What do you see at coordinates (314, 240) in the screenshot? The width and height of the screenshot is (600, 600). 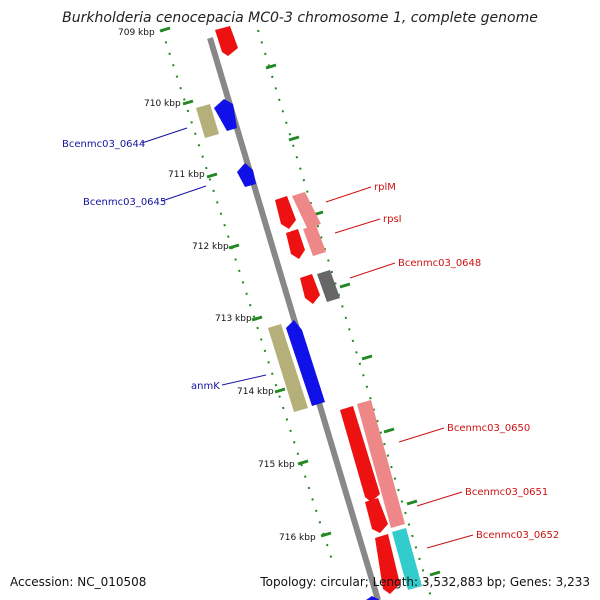 I see `gene-pink-rpsI` at bounding box center [314, 240].